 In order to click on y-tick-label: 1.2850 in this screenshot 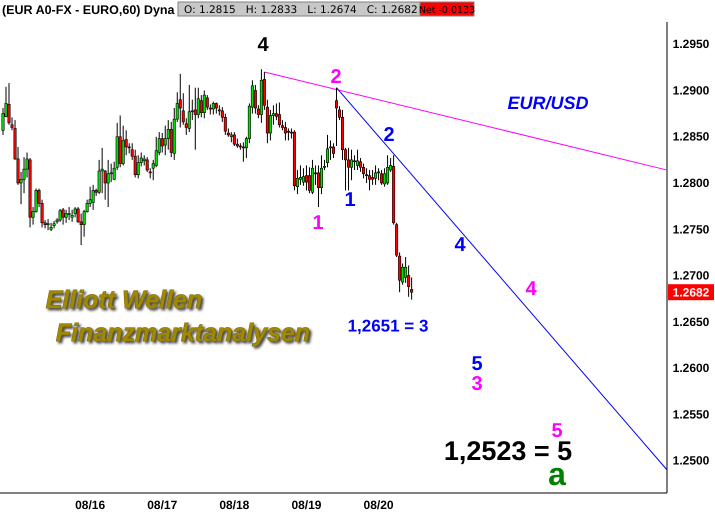, I will do `click(691, 137)`.